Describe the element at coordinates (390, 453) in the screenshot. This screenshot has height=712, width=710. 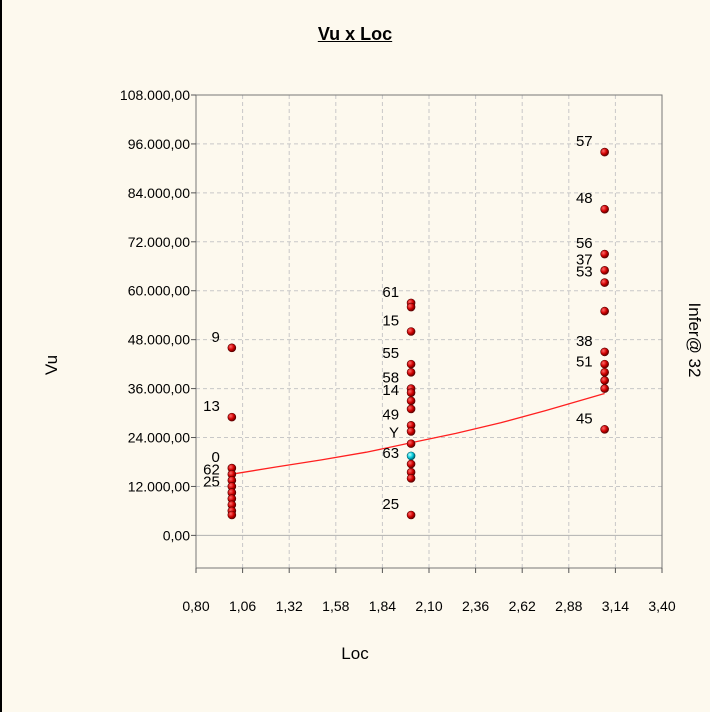
I see `point-label: 63` at that location.